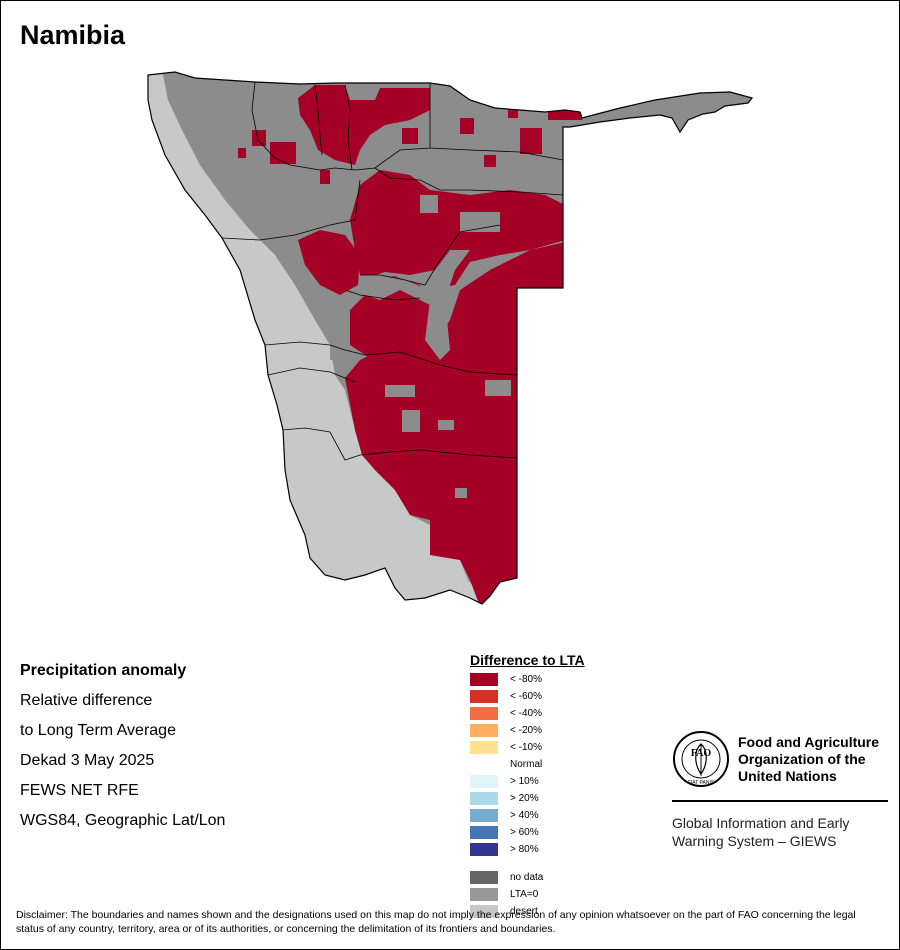 Image resolution: width=900 pixels, height=950 pixels. Describe the element at coordinates (79, 790) in the screenshot. I see `info-line: FEWS NET RFE` at that location.